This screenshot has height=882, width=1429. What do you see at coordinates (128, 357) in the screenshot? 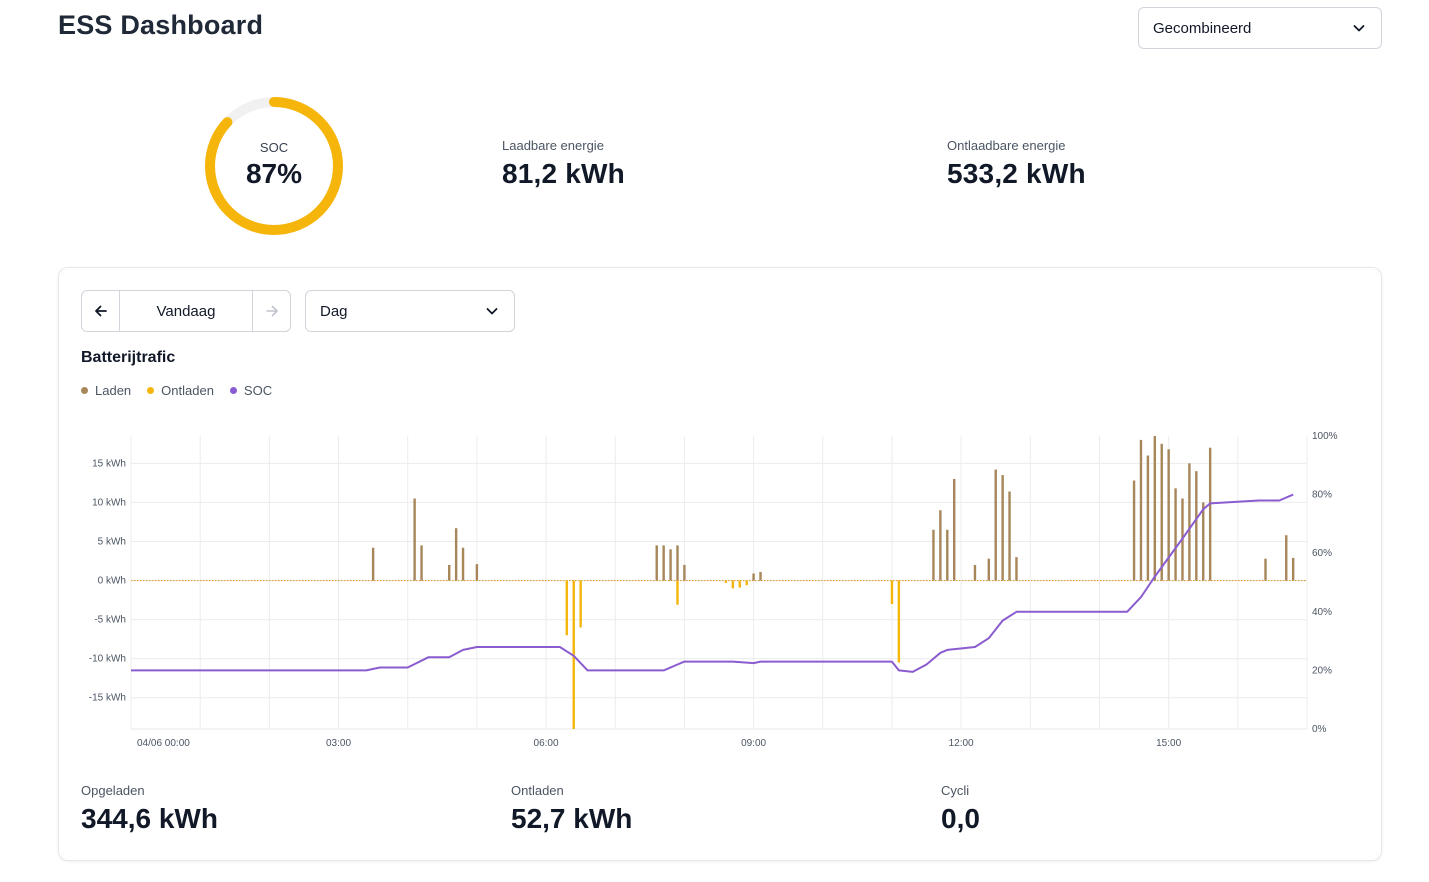
I see `chart-title: Batterijtrafic` at bounding box center [128, 357].